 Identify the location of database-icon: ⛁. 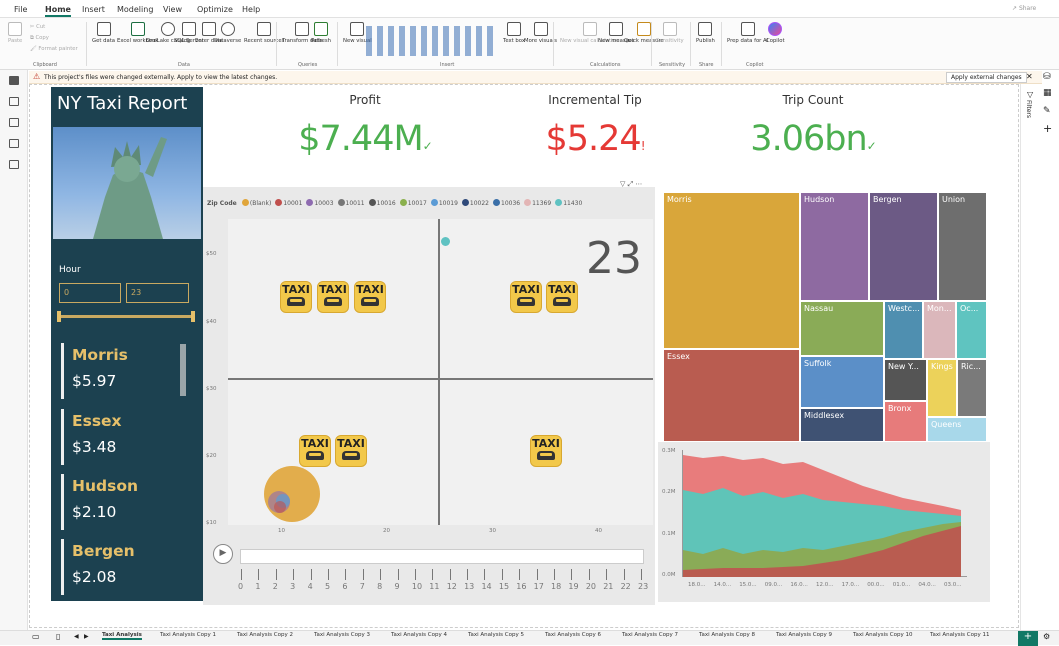
(1047, 77).